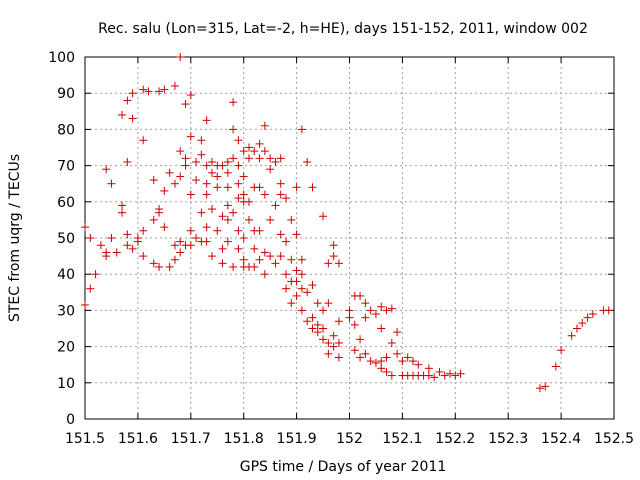 The image size is (640, 480). What do you see at coordinates (244, 439) in the screenshot?
I see `x-tick-label: 151.8` at bounding box center [244, 439].